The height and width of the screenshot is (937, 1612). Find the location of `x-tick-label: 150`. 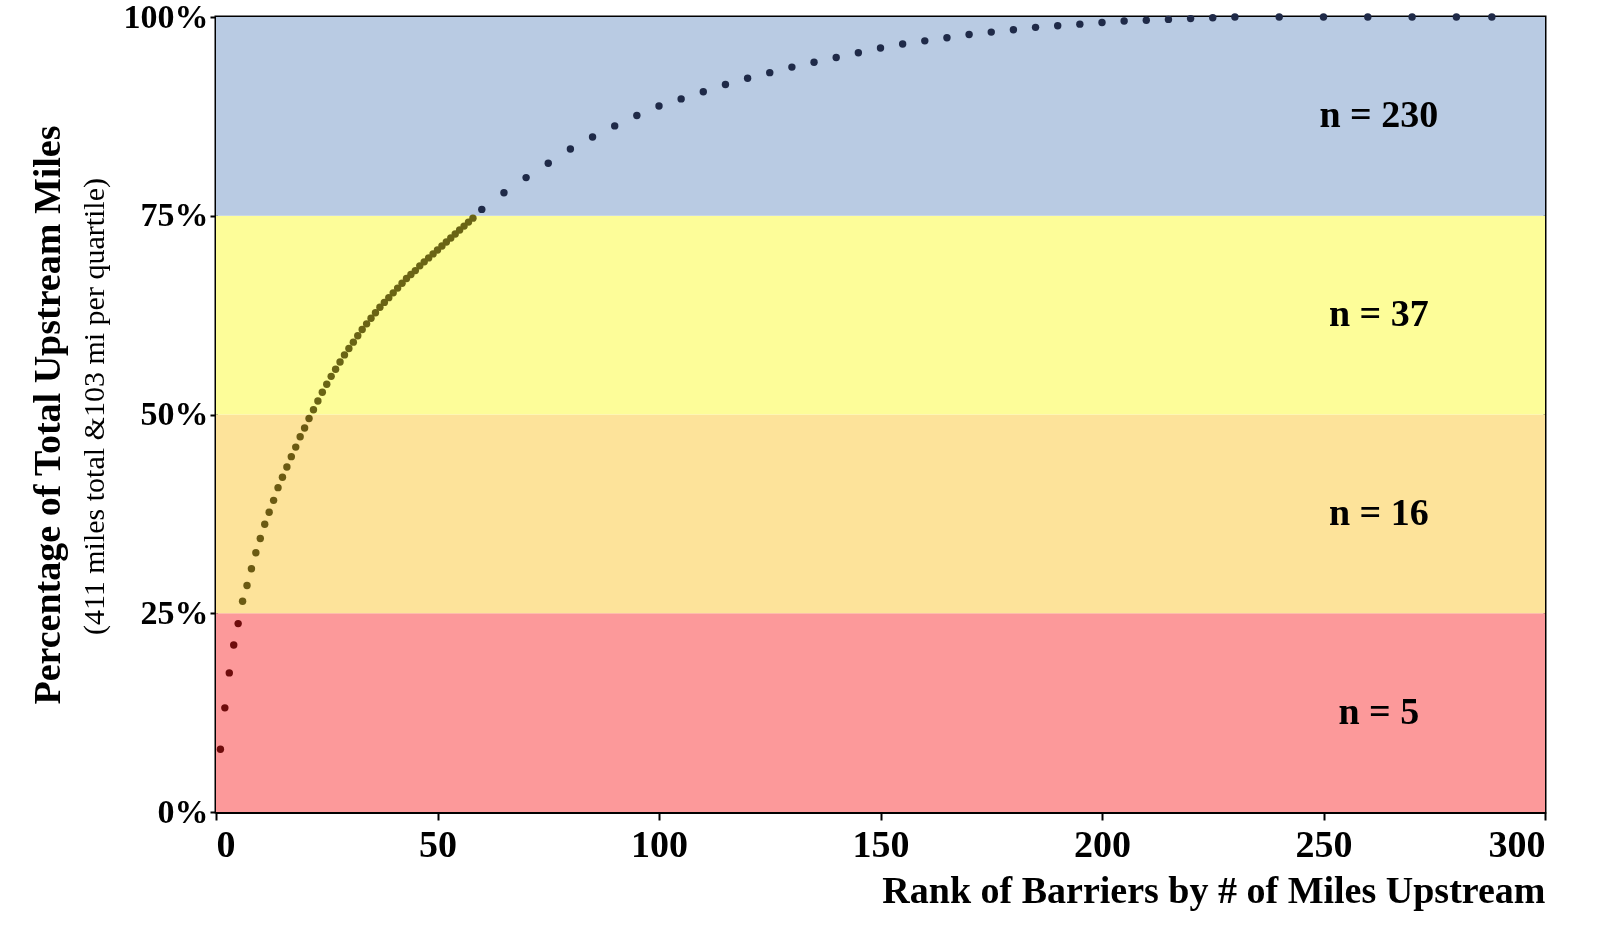

x-tick-label: 150 is located at coordinates (881, 843).